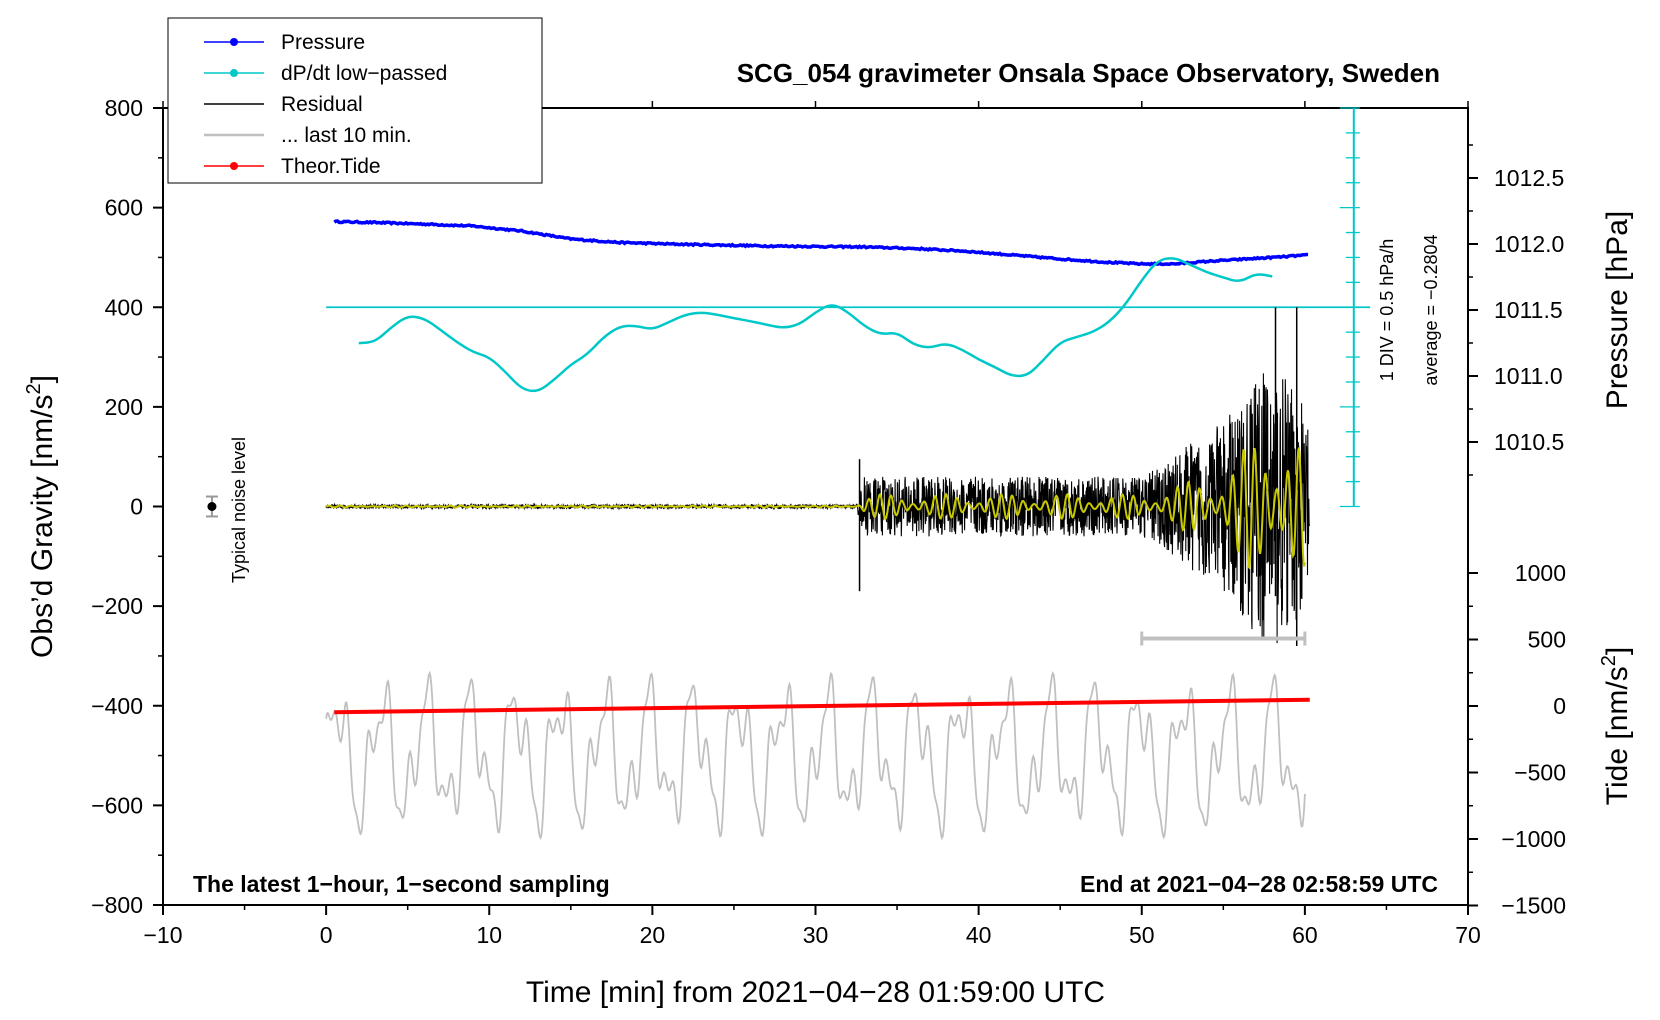  I want to click on tide-tick-label: −500, so click(1540, 773).